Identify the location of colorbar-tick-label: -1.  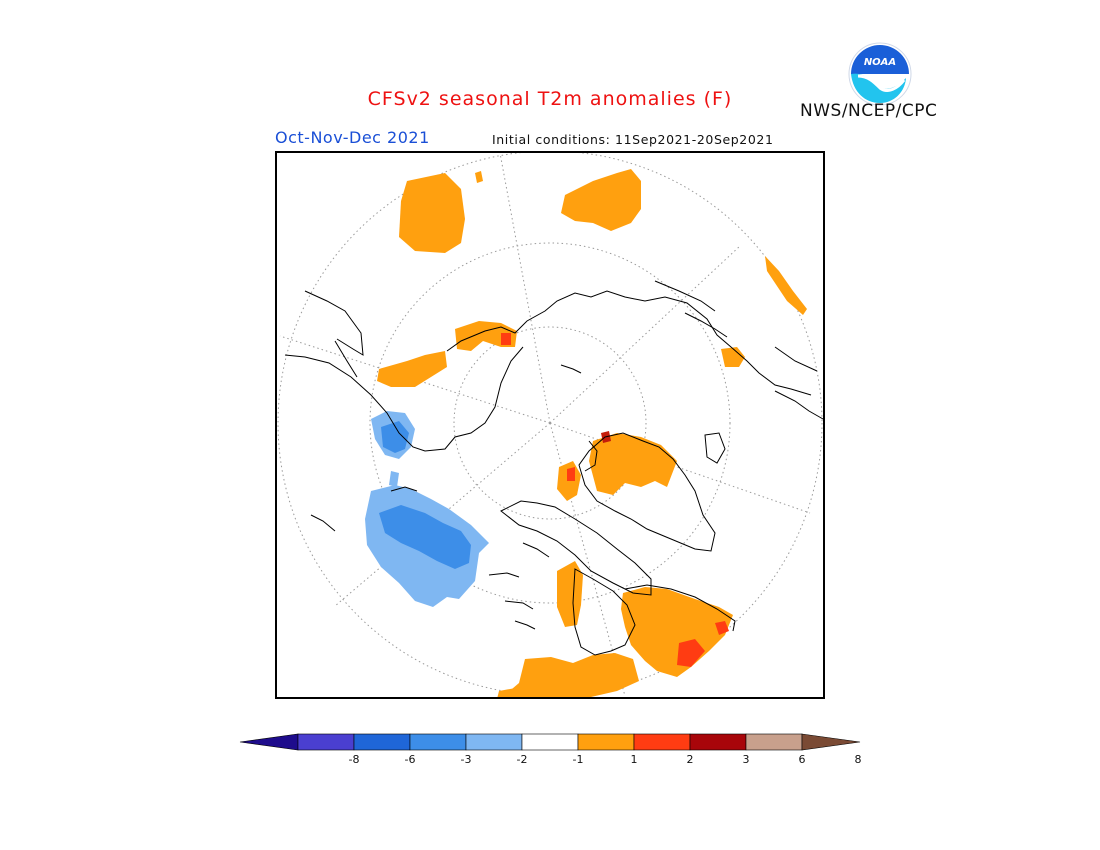
(578, 759).